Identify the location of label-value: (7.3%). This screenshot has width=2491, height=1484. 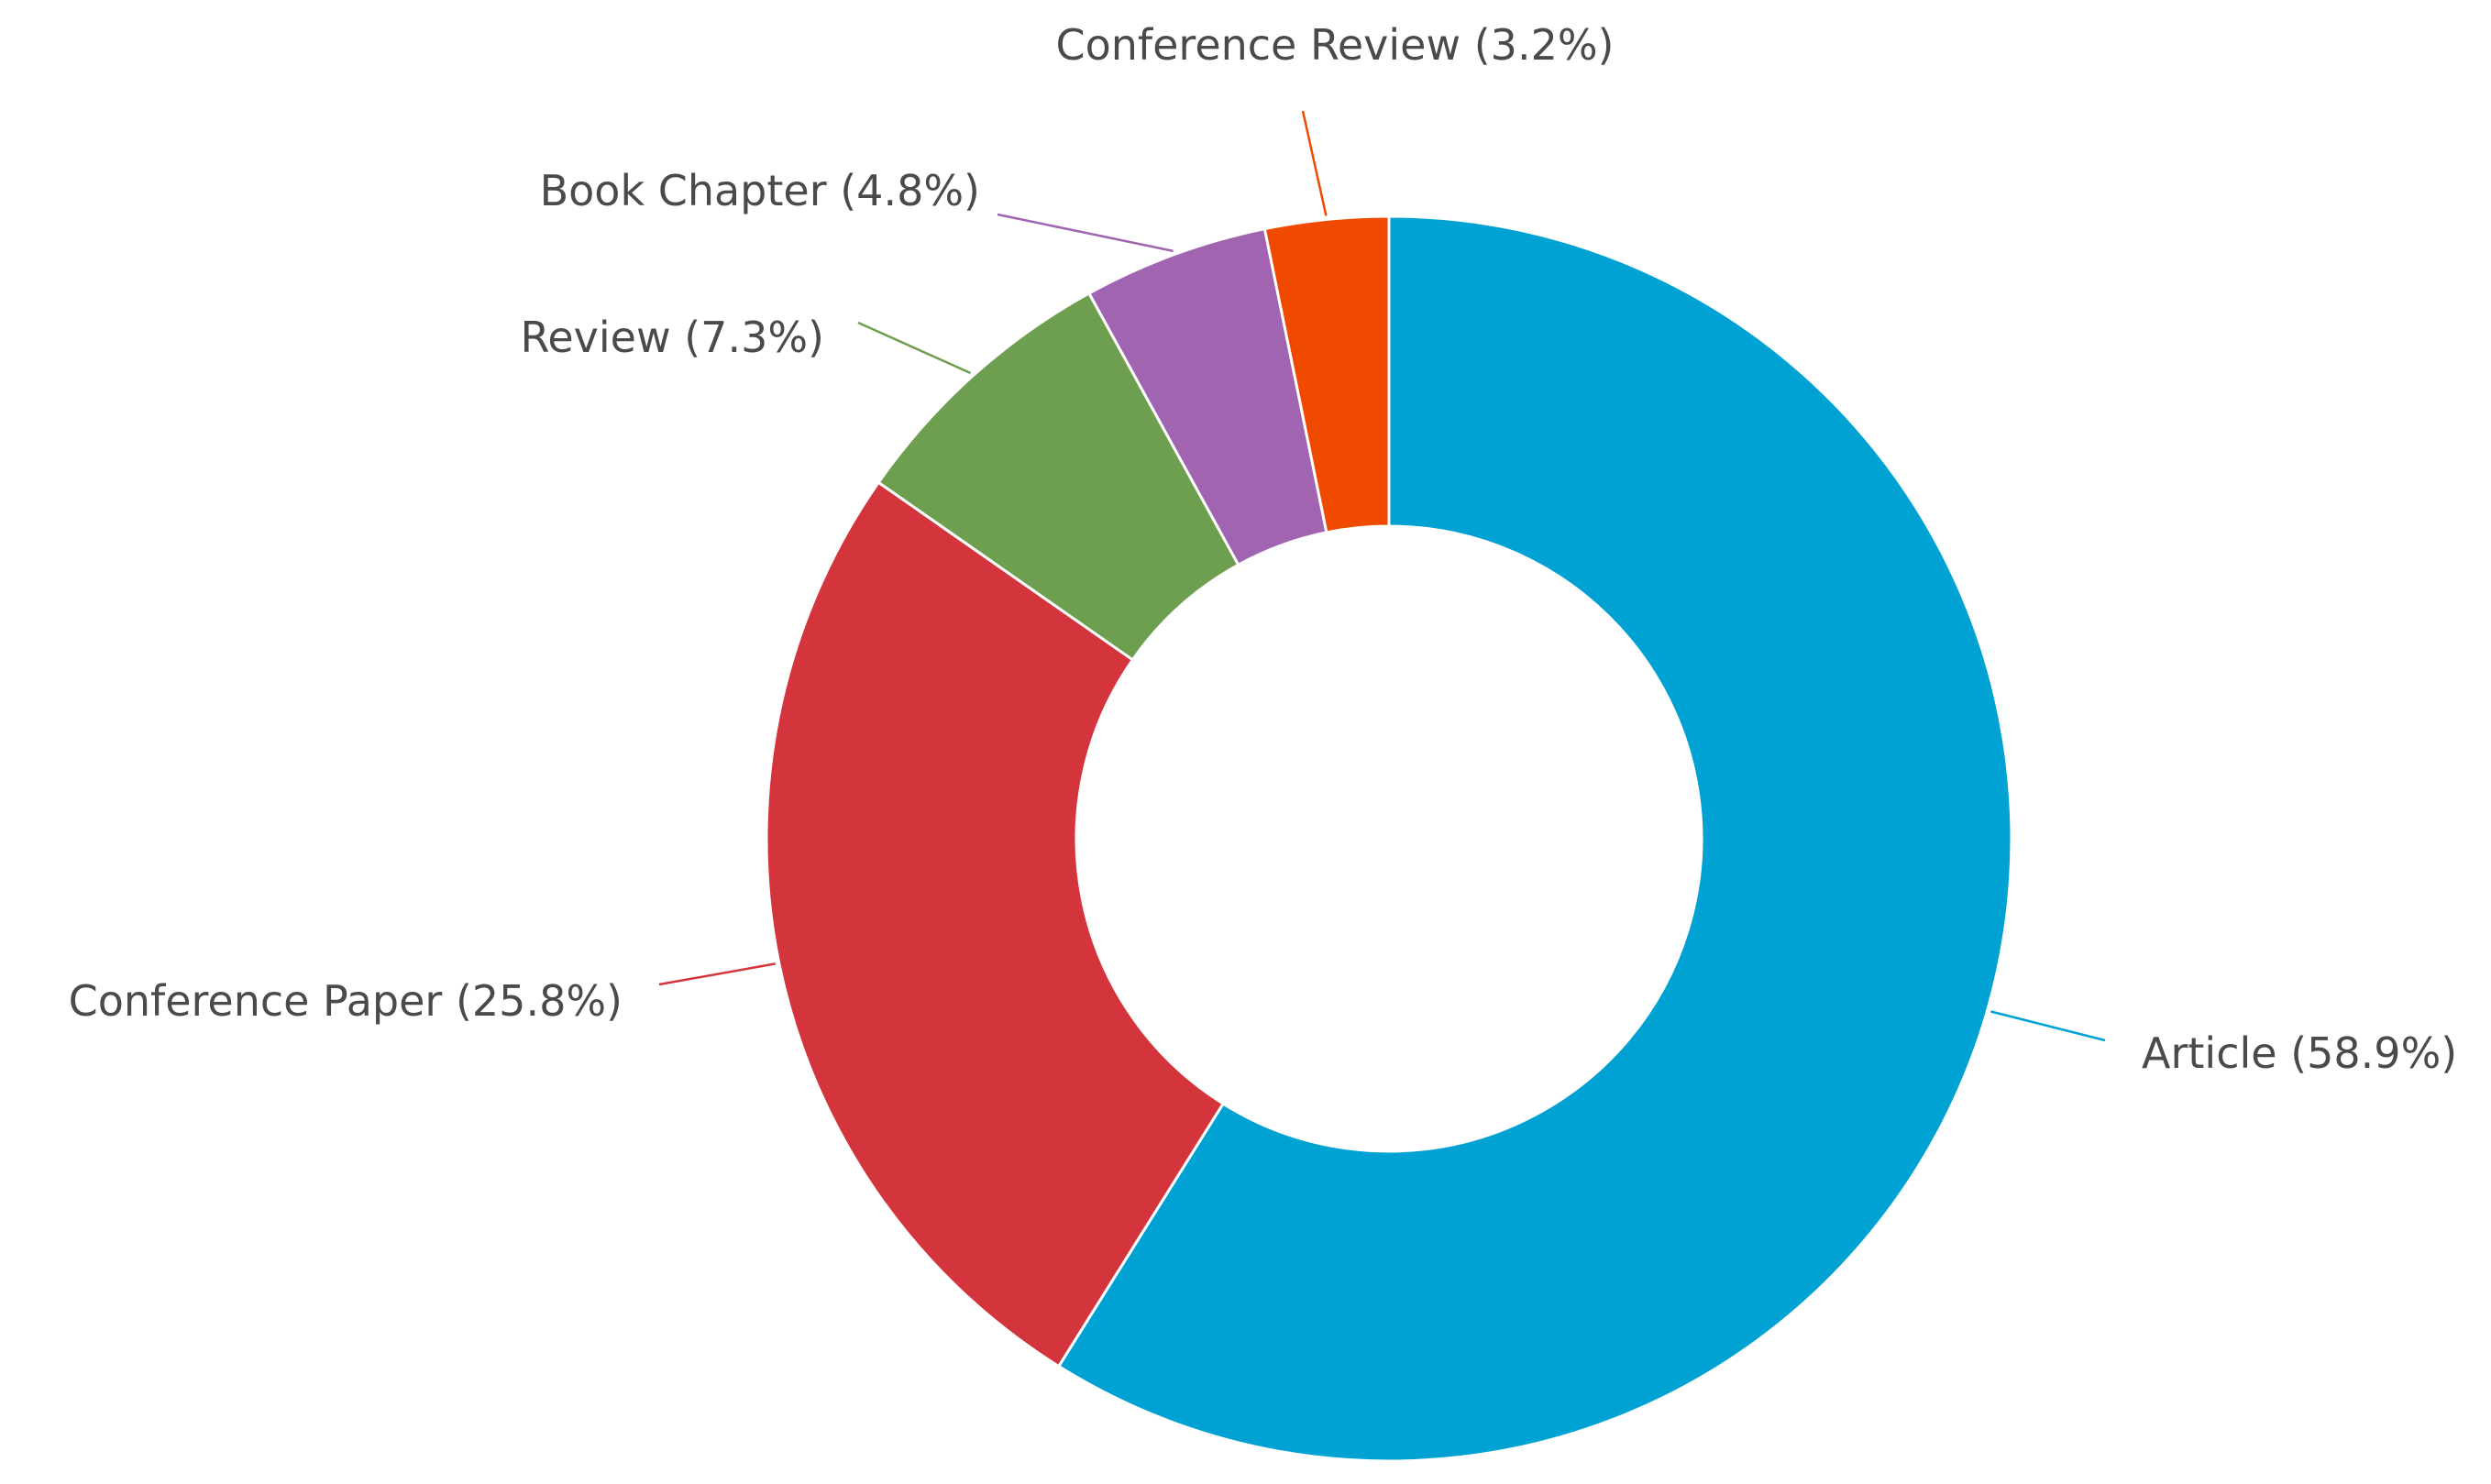
(754, 337).